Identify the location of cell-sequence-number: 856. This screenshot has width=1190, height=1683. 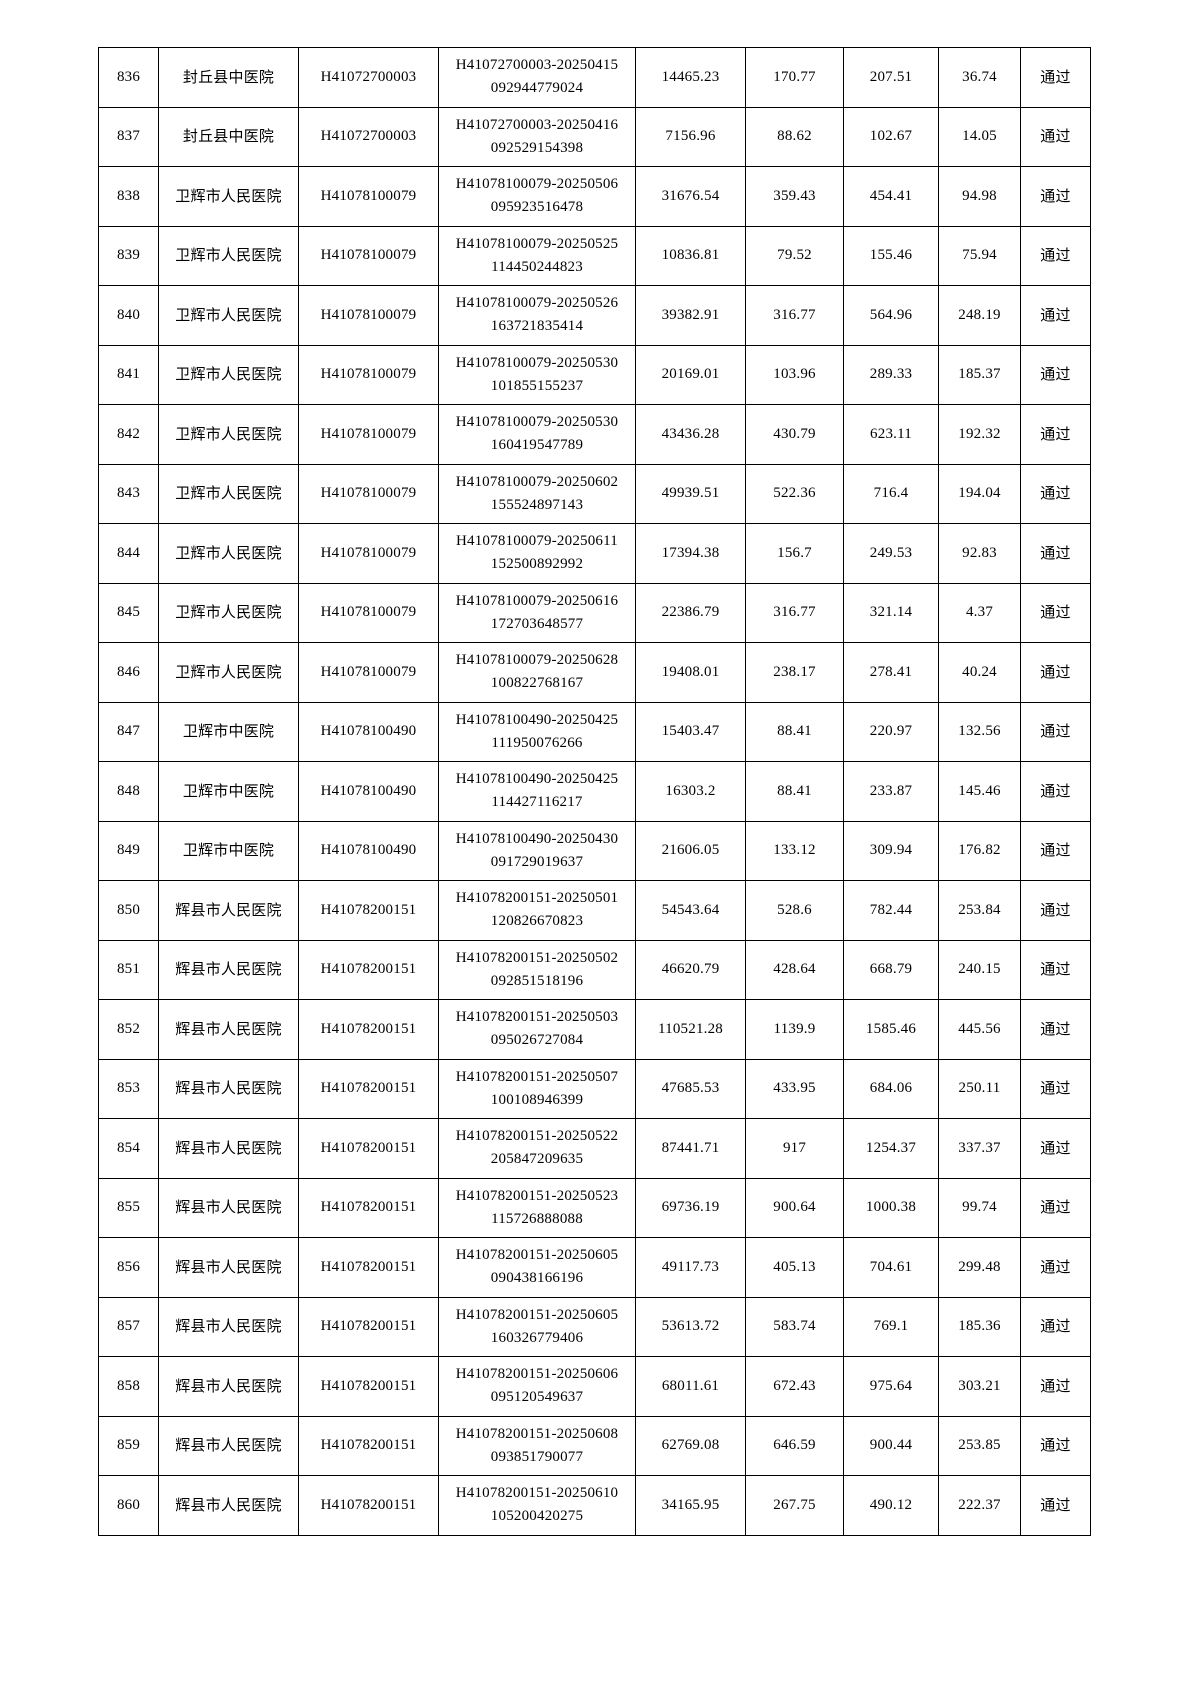
(128, 1267).